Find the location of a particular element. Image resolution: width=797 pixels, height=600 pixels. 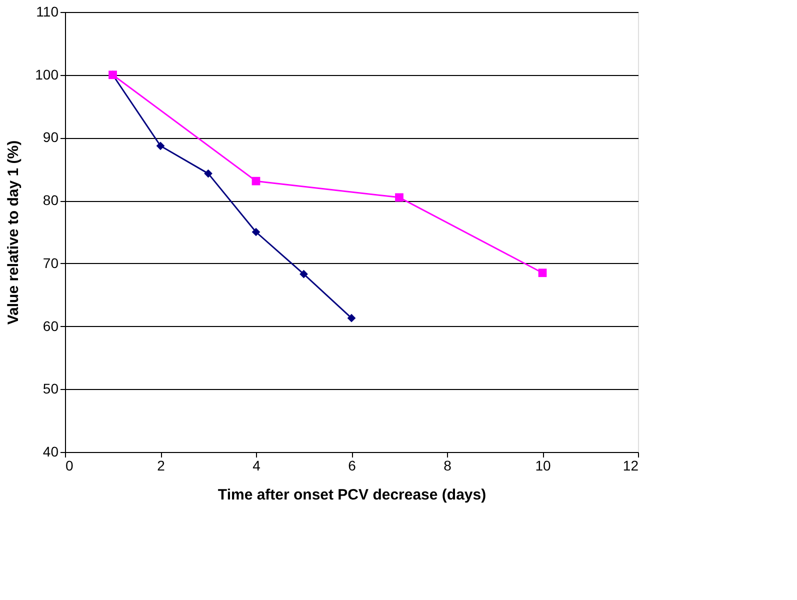

y-tick-label: 70 is located at coordinates (50, 262).